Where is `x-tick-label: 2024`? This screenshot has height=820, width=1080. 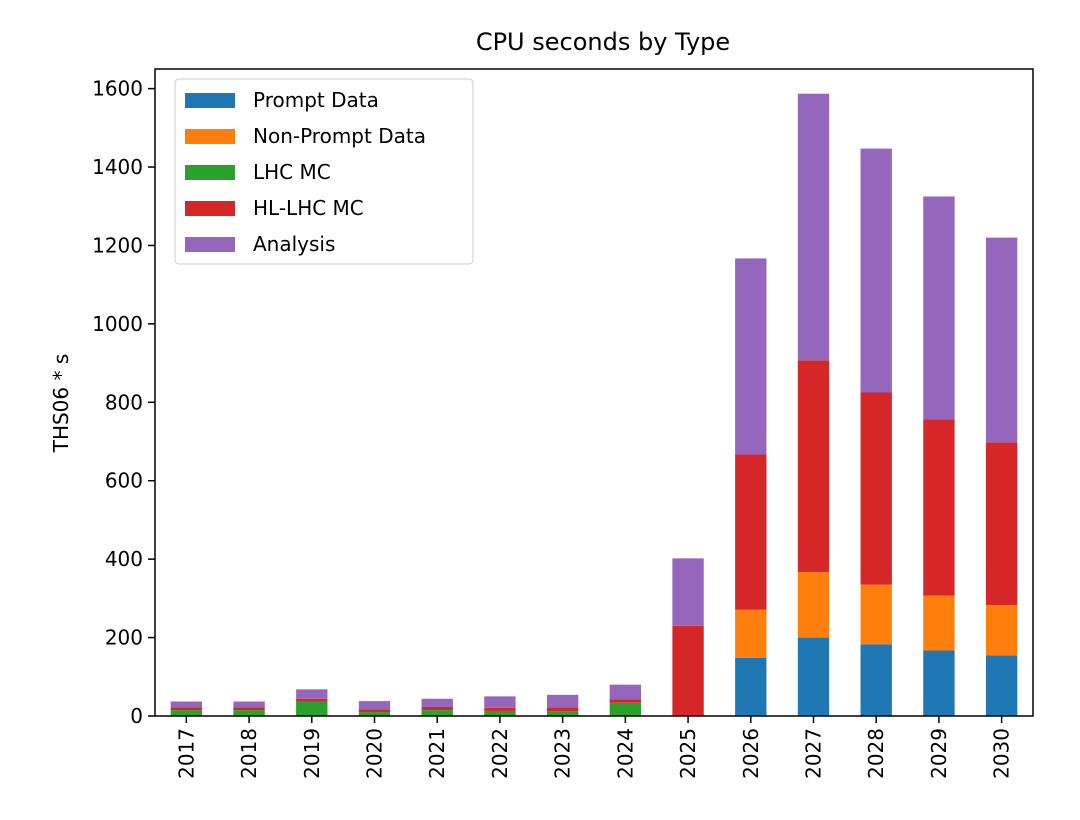 x-tick-label: 2024 is located at coordinates (625, 753).